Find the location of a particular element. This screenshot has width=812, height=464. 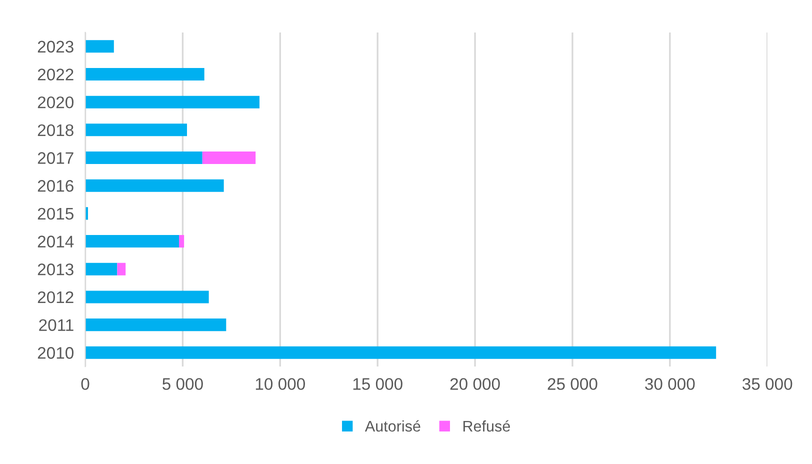

y-tick-label: 2013 is located at coordinates (56, 270).